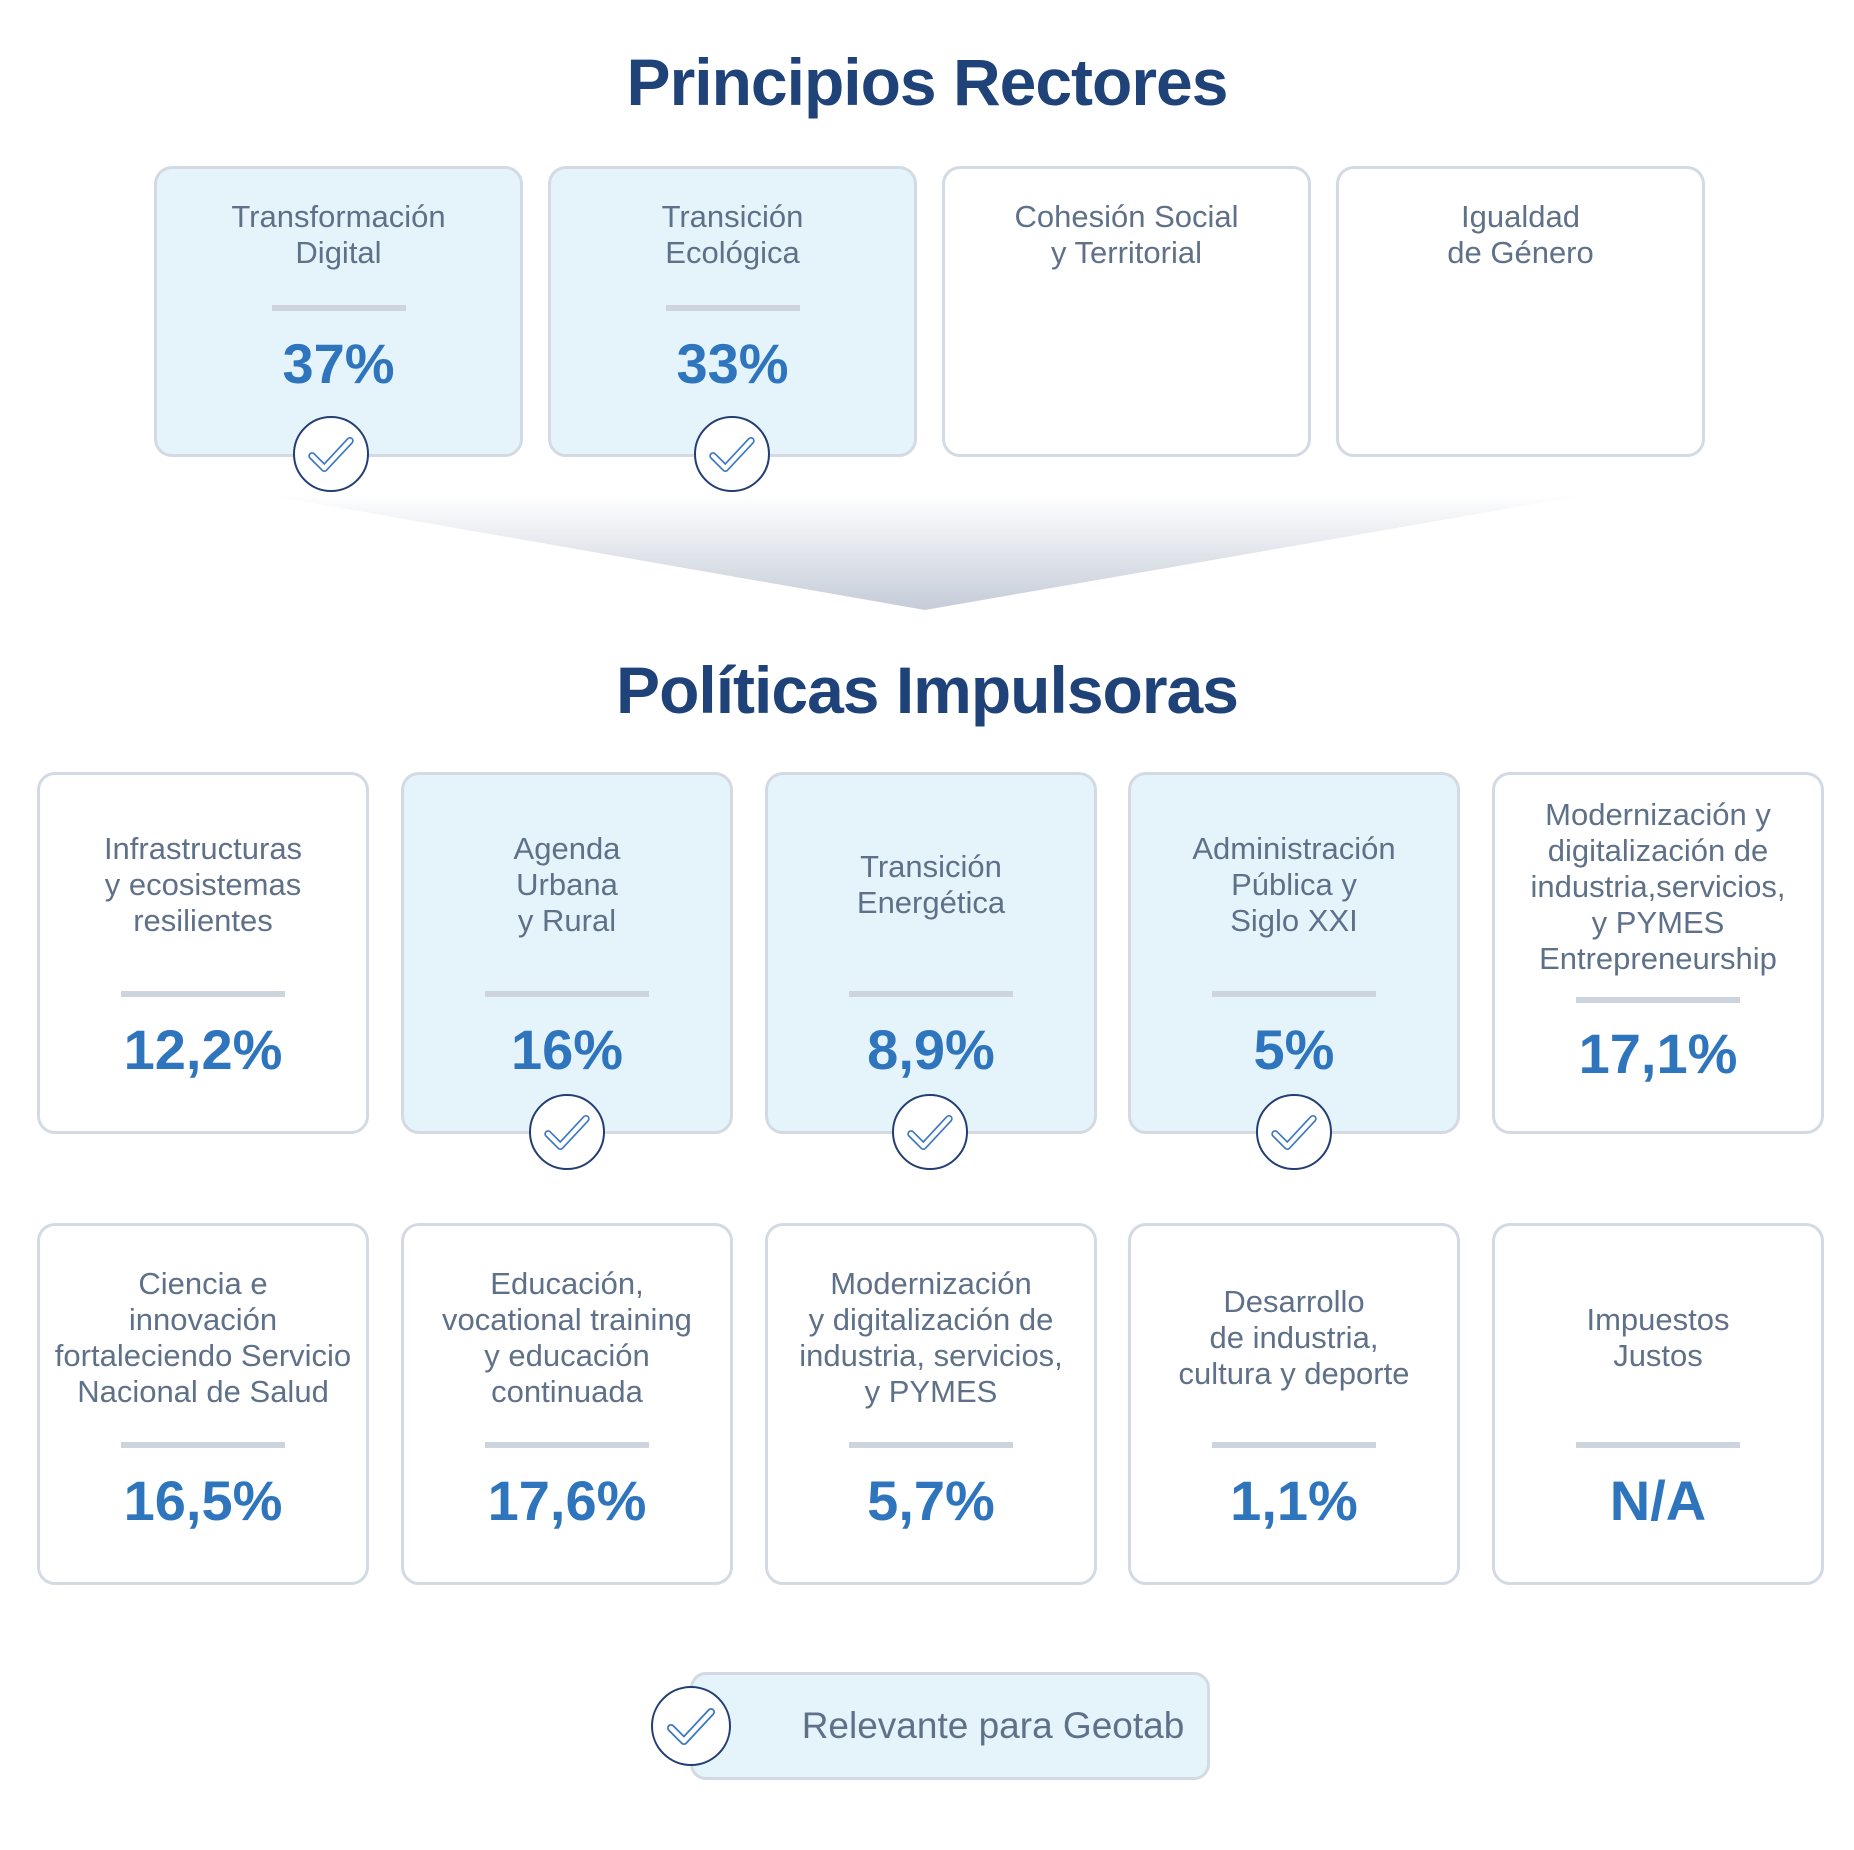 The width and height of the screenshot is (1854, 1850). Describe the element at coordinates (1658, 1337) in the screenshot. I see `politica-label: Impuestos Justos` at that location.